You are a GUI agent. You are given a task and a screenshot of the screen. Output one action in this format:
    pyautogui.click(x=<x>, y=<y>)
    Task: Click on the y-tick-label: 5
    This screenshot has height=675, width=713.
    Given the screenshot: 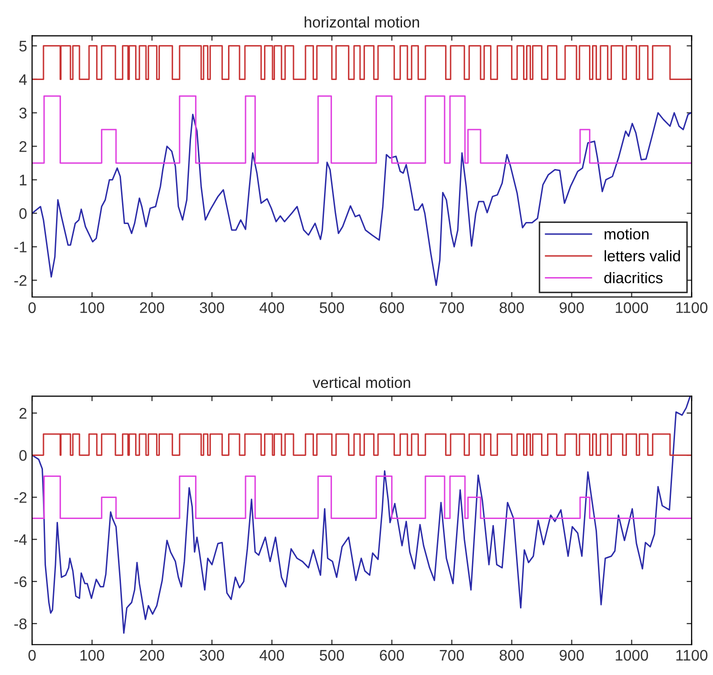 What is the action you would take?
    pyautogui.click(x=23, y=46)
    